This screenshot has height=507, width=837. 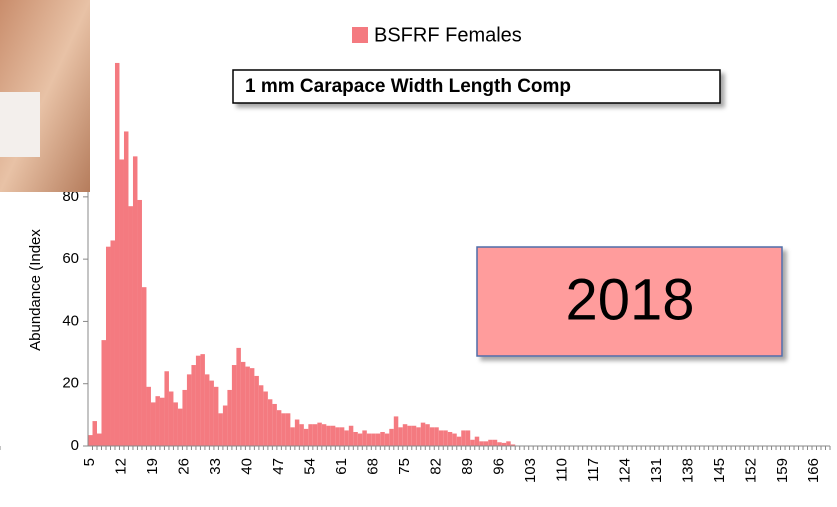 What do you see at coordinates (593, 470) in the screenshot?
I see `x-tick-label: 117` at bounding box center [593, 470].